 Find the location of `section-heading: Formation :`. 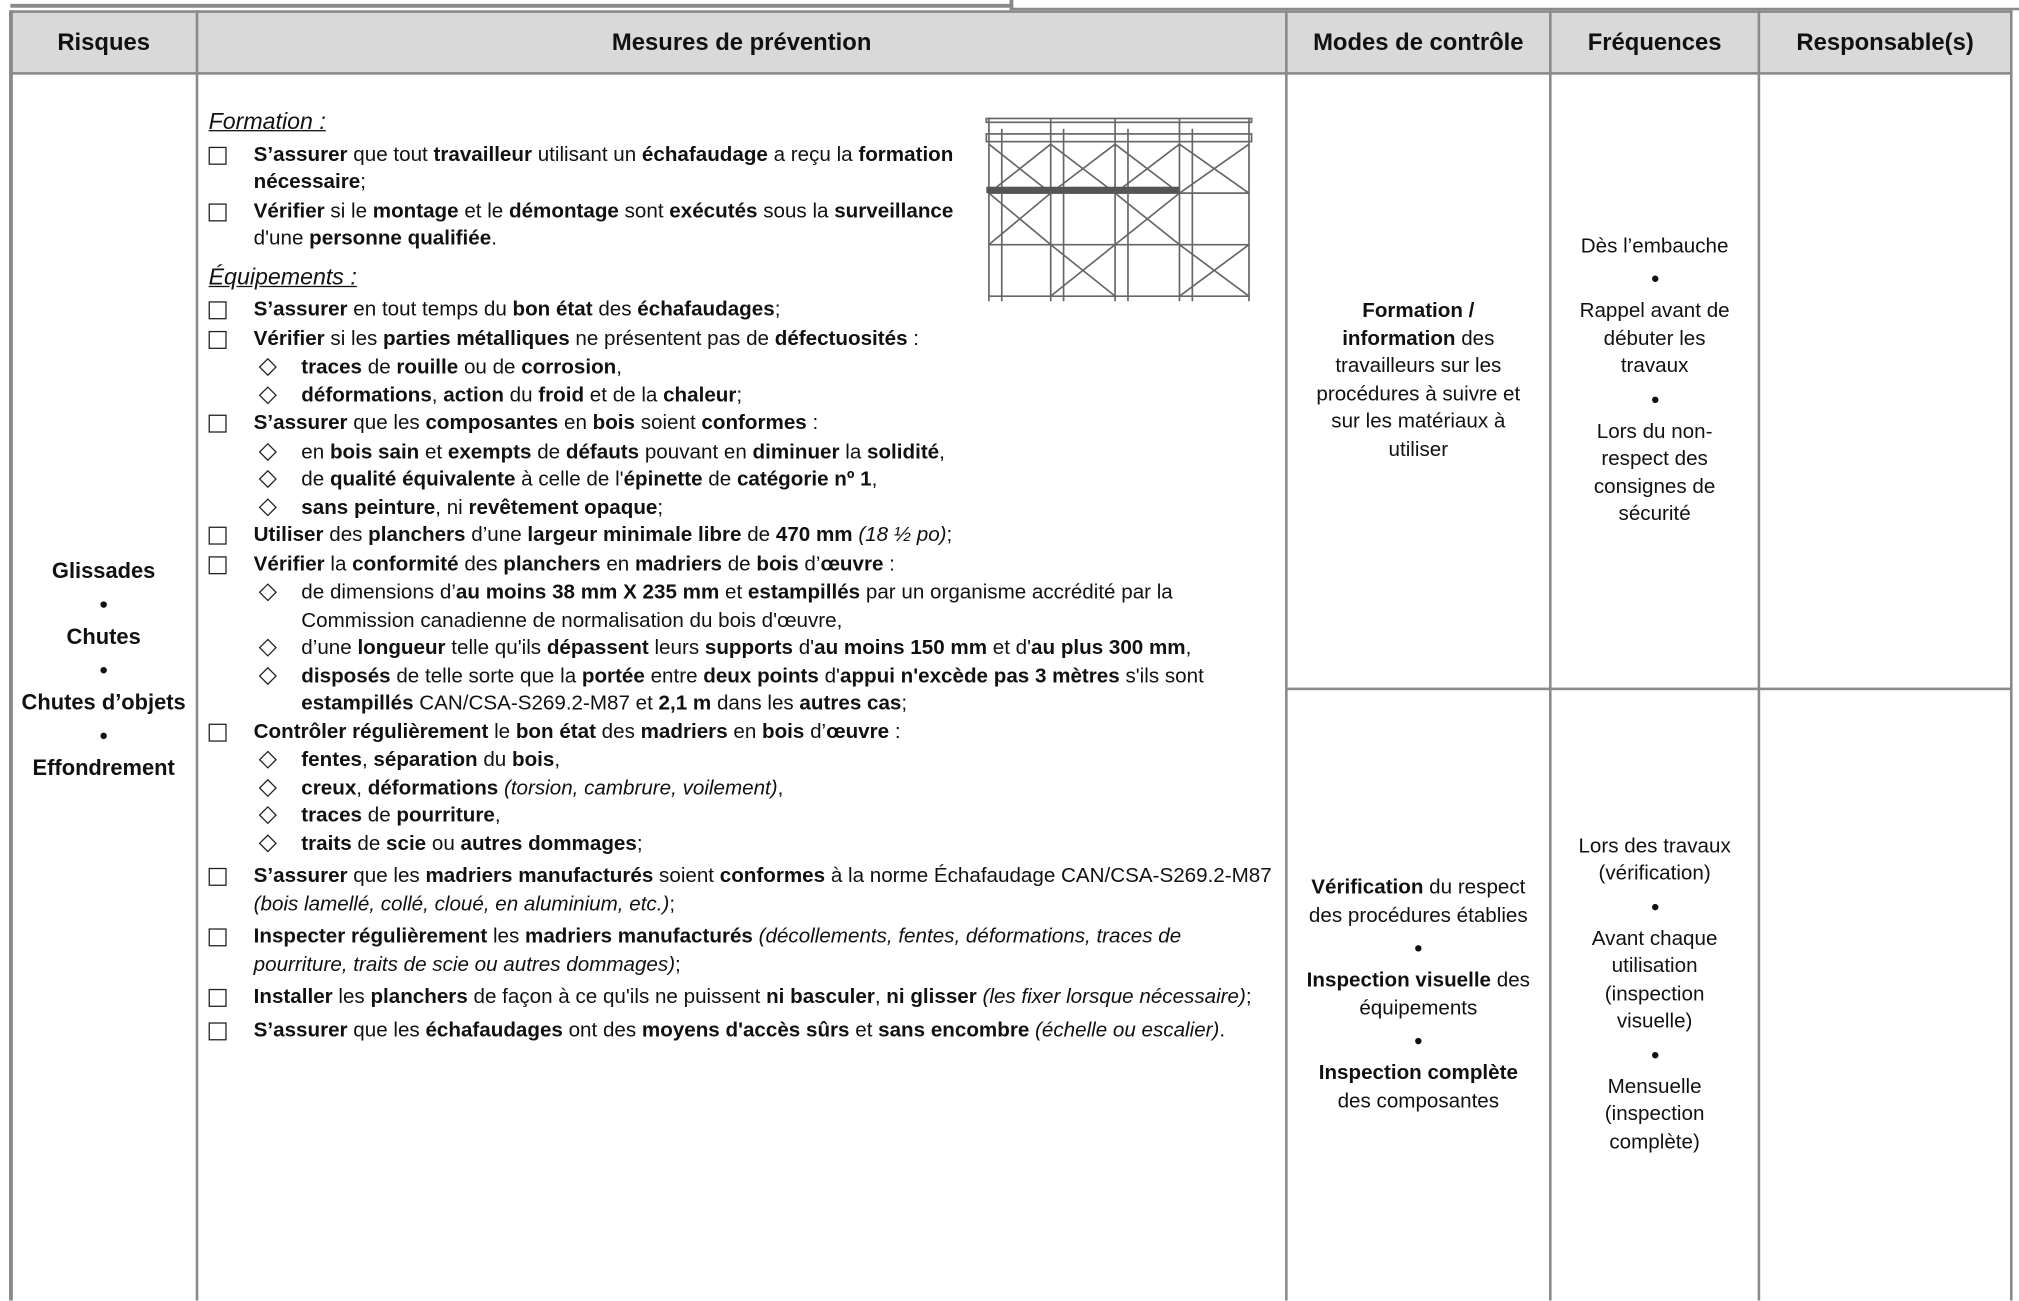

section-heading: Formation : is located at coordinates (267, 121).